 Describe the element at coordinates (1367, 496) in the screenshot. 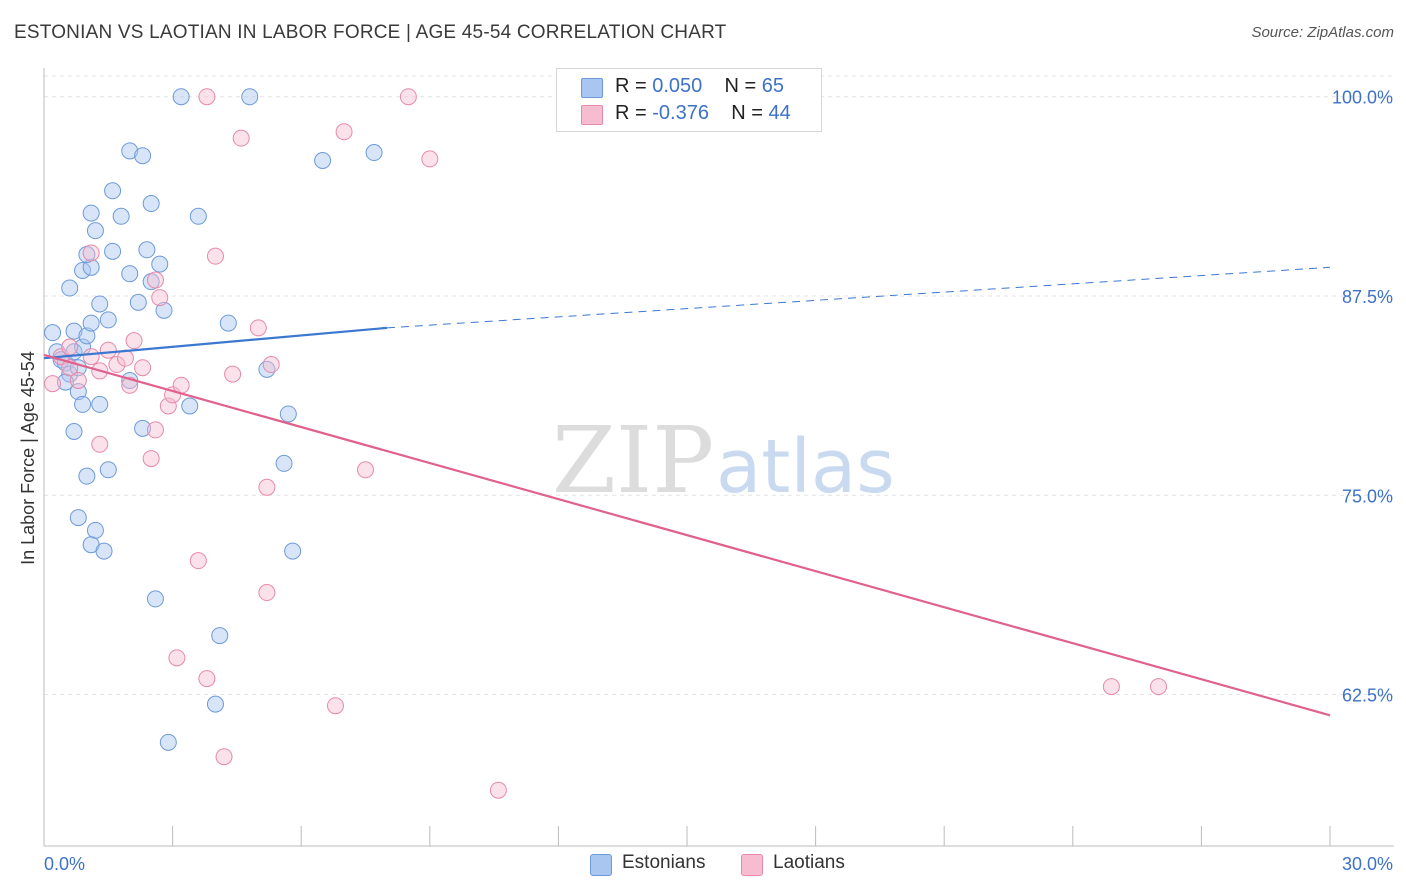

I see `y-tick-label: 75.0%` at that location.